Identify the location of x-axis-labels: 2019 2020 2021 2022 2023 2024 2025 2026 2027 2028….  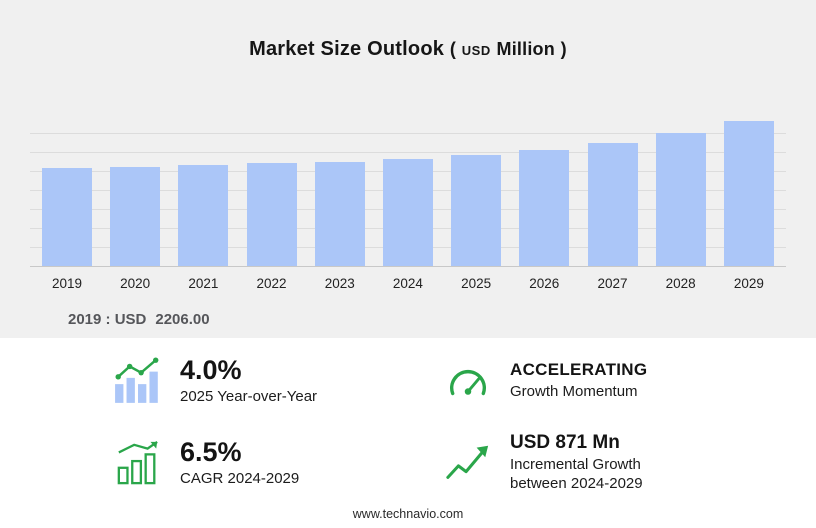
(408, 283).